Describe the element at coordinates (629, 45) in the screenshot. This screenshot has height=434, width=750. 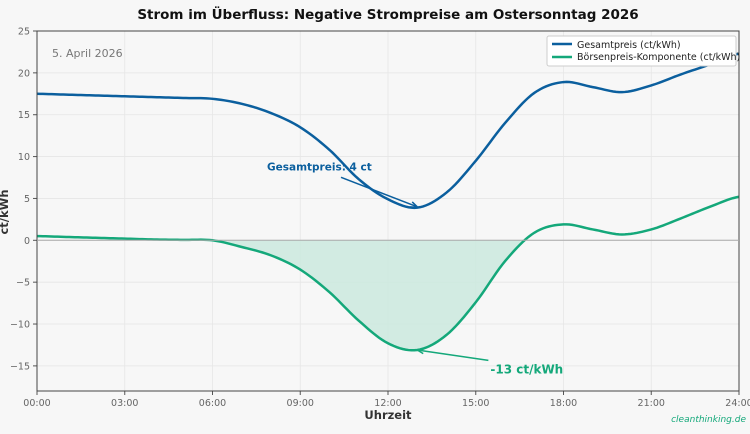
I see `legend-gesamtpreis: Gesamtpreis (ct/kWh)` at that location.